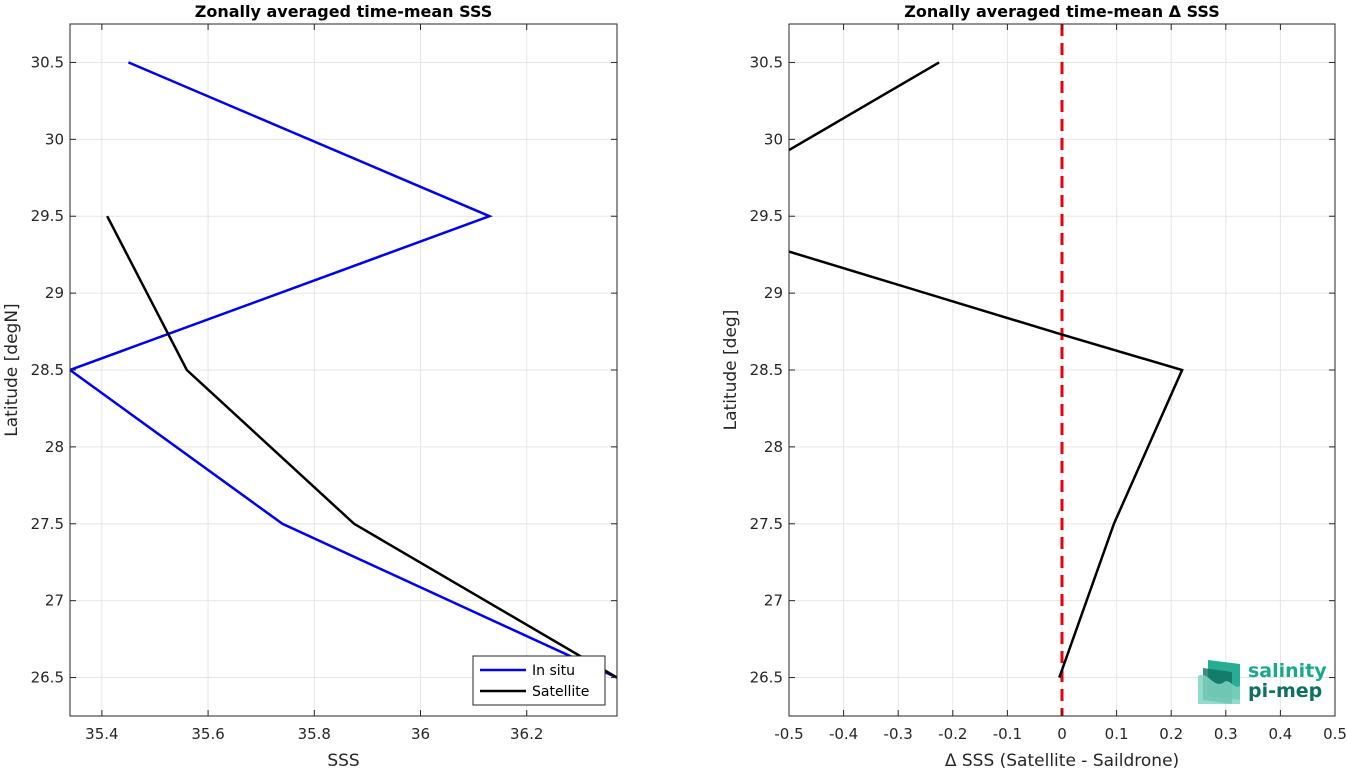 This screenshot has width=1347, height=769. I want to click on x-tick-label: 35.6, so click(207, 734).